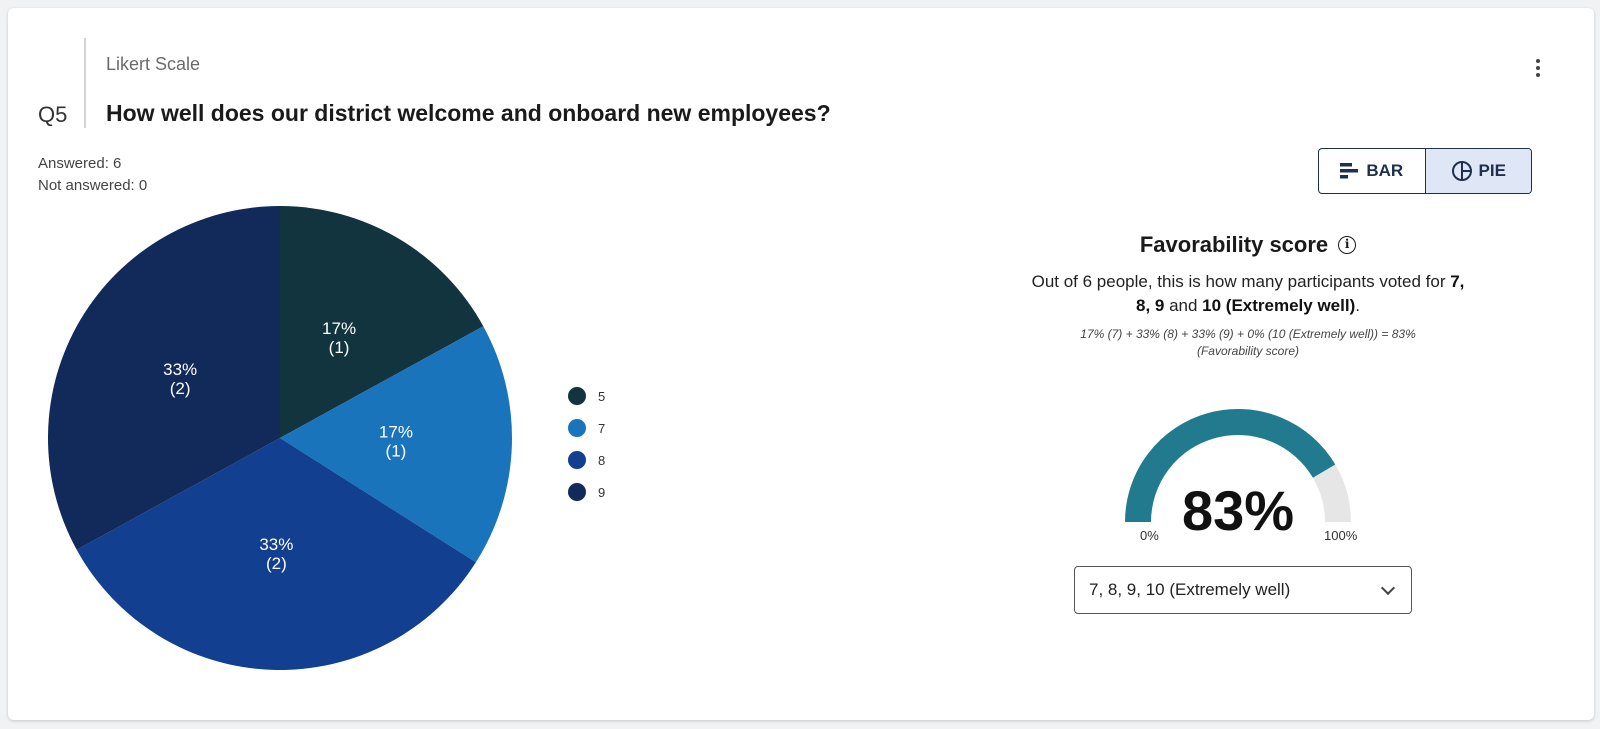  Describe the element at coordinates (1331, 493) in the screenshot. I see `gauge-track` at that location.